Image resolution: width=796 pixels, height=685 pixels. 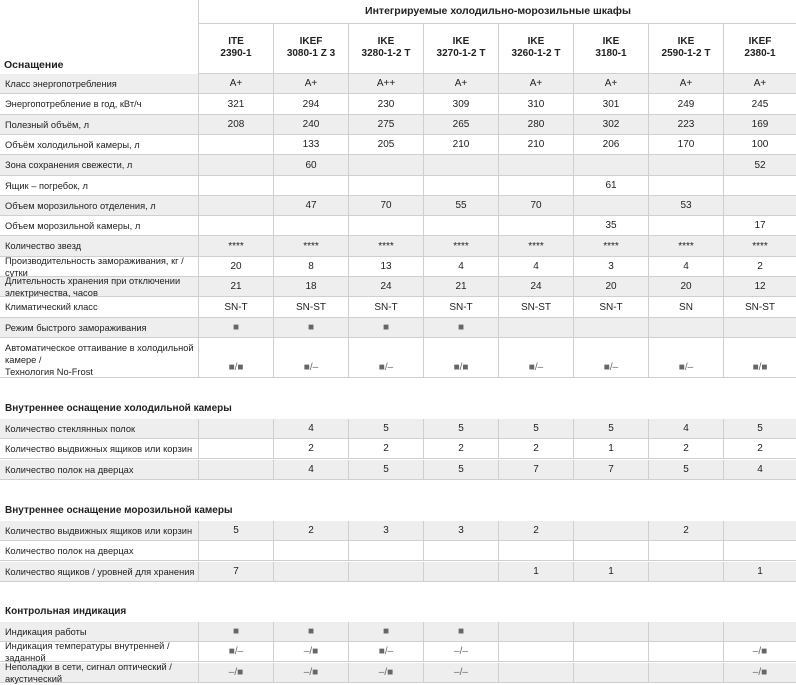 What do you see at coordinates (310, 124) in the screenshot?
I see `table-cell: 240` at bounding box center [310, 124].